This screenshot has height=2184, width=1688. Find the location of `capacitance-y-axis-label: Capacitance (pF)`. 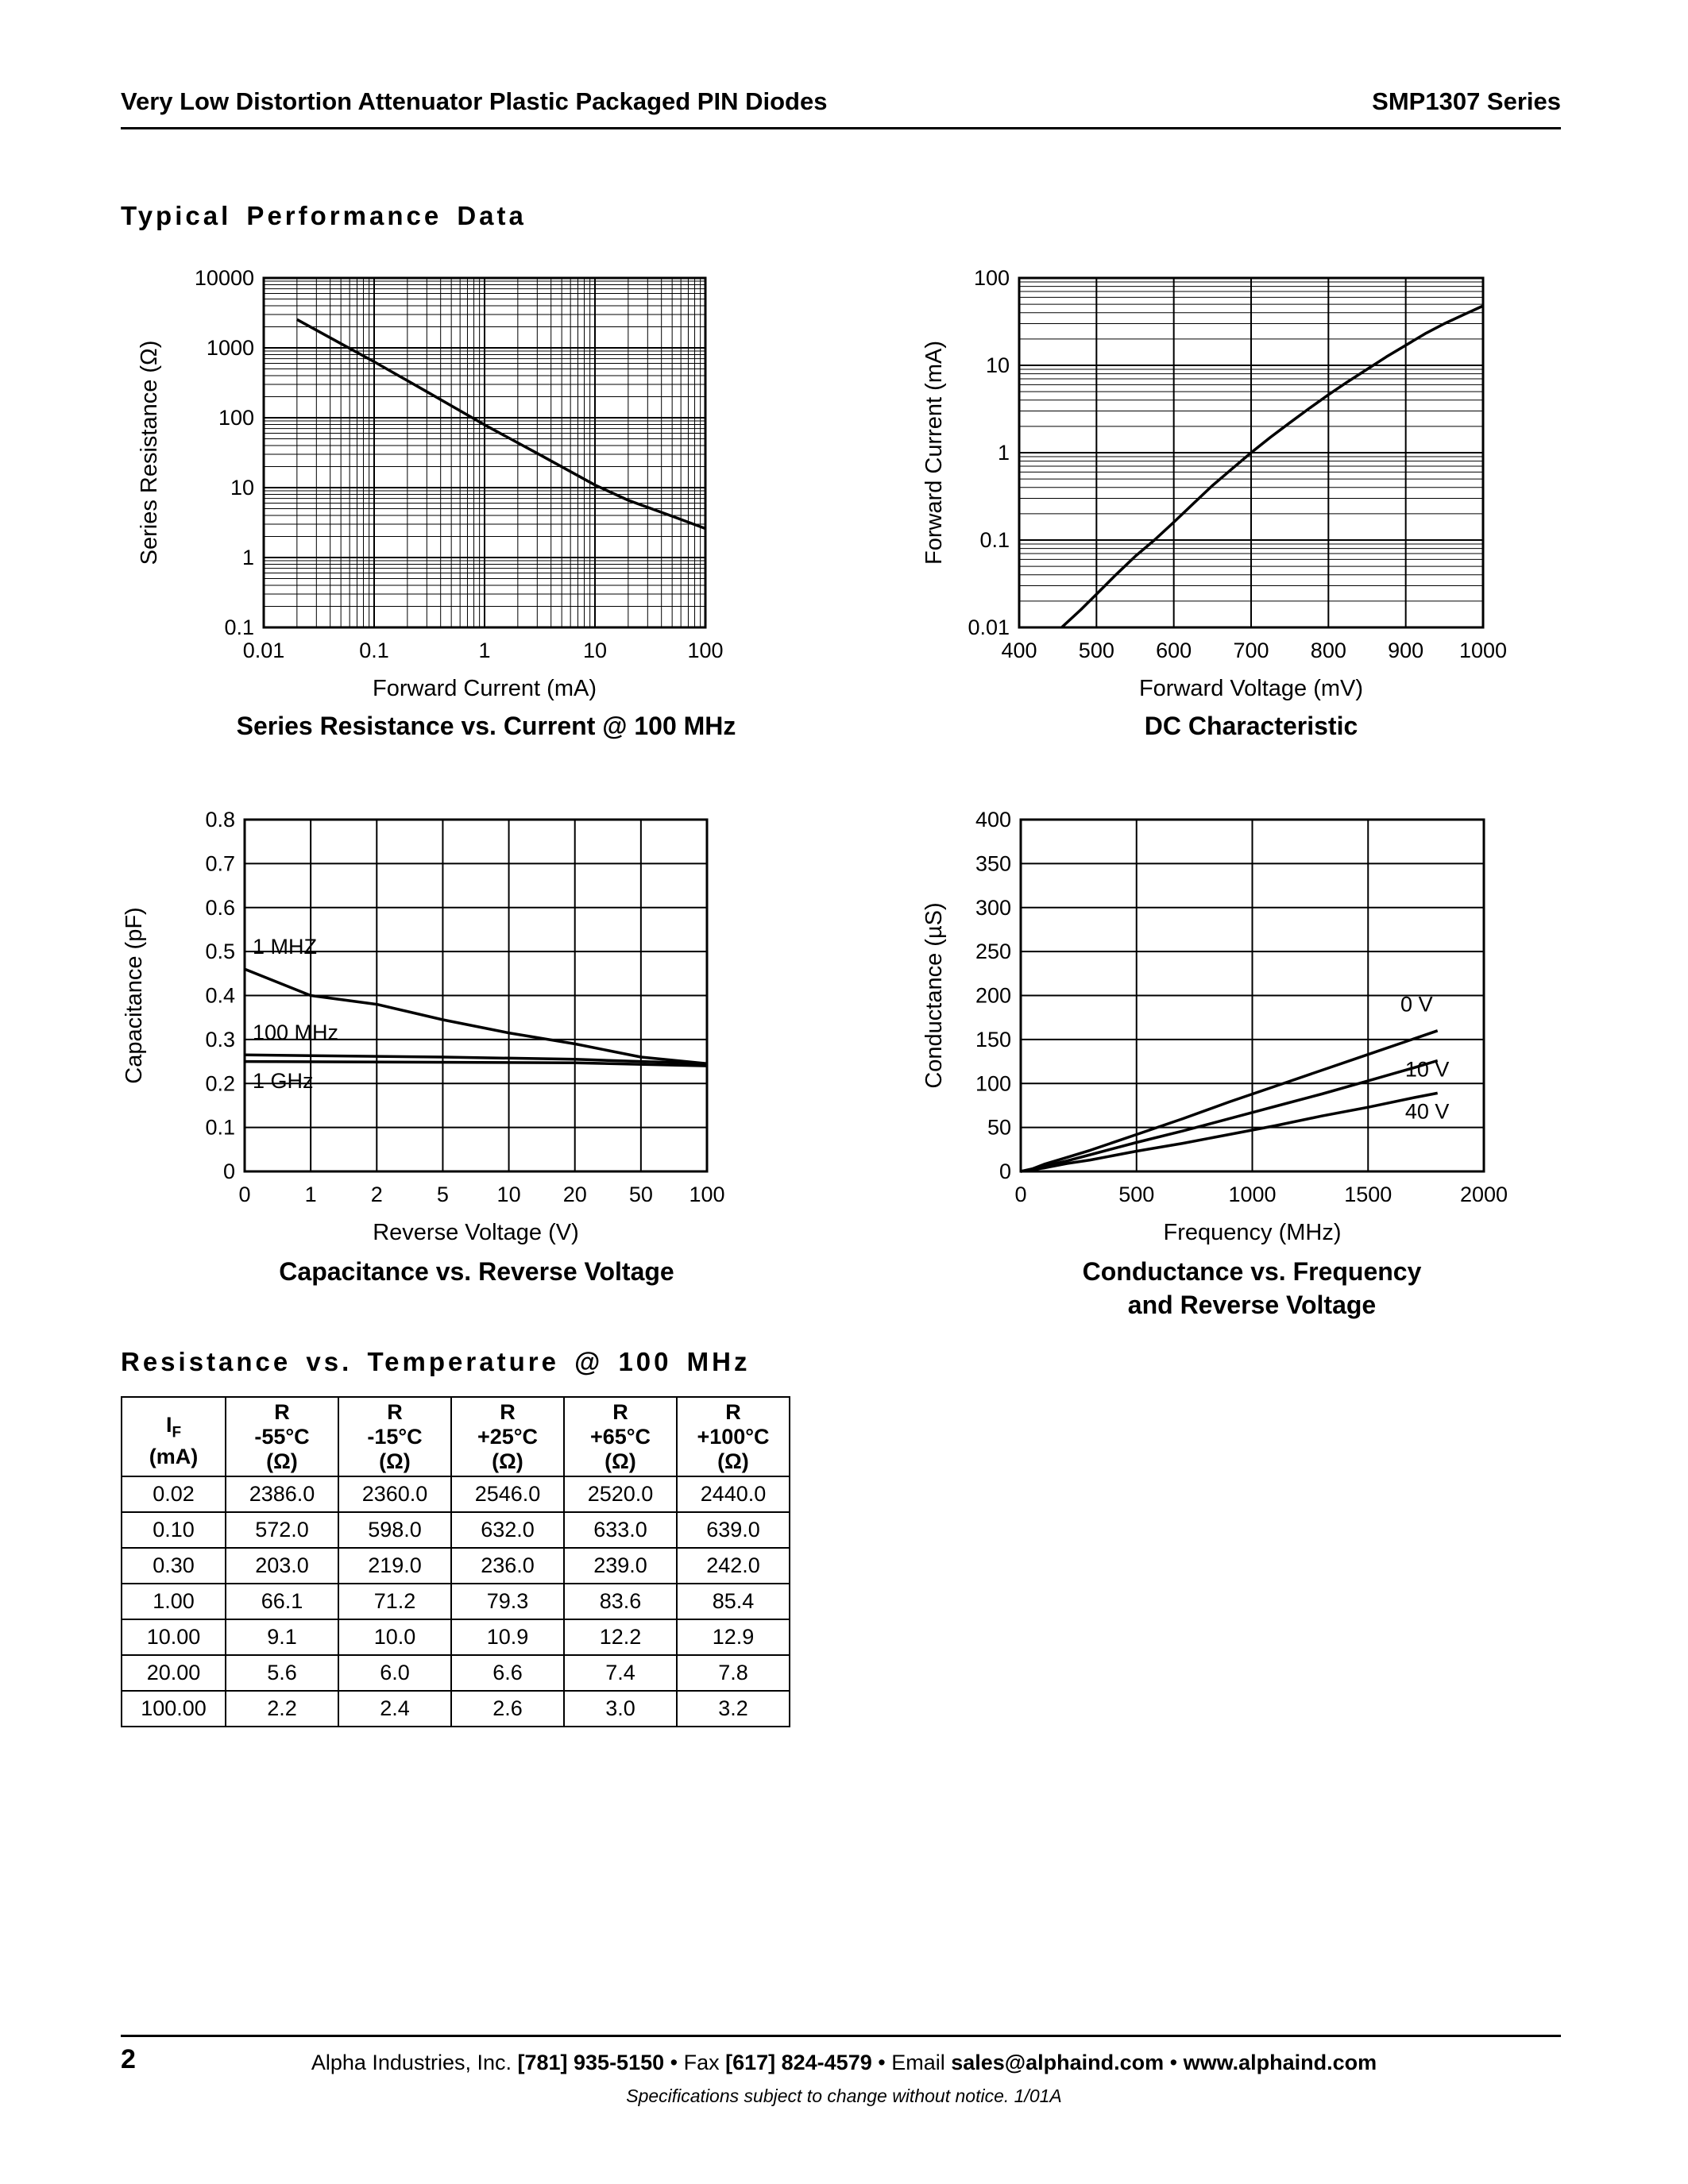

capacitance-y-axis-label: Capacitance (pF) is located at coordinates (134, 995).